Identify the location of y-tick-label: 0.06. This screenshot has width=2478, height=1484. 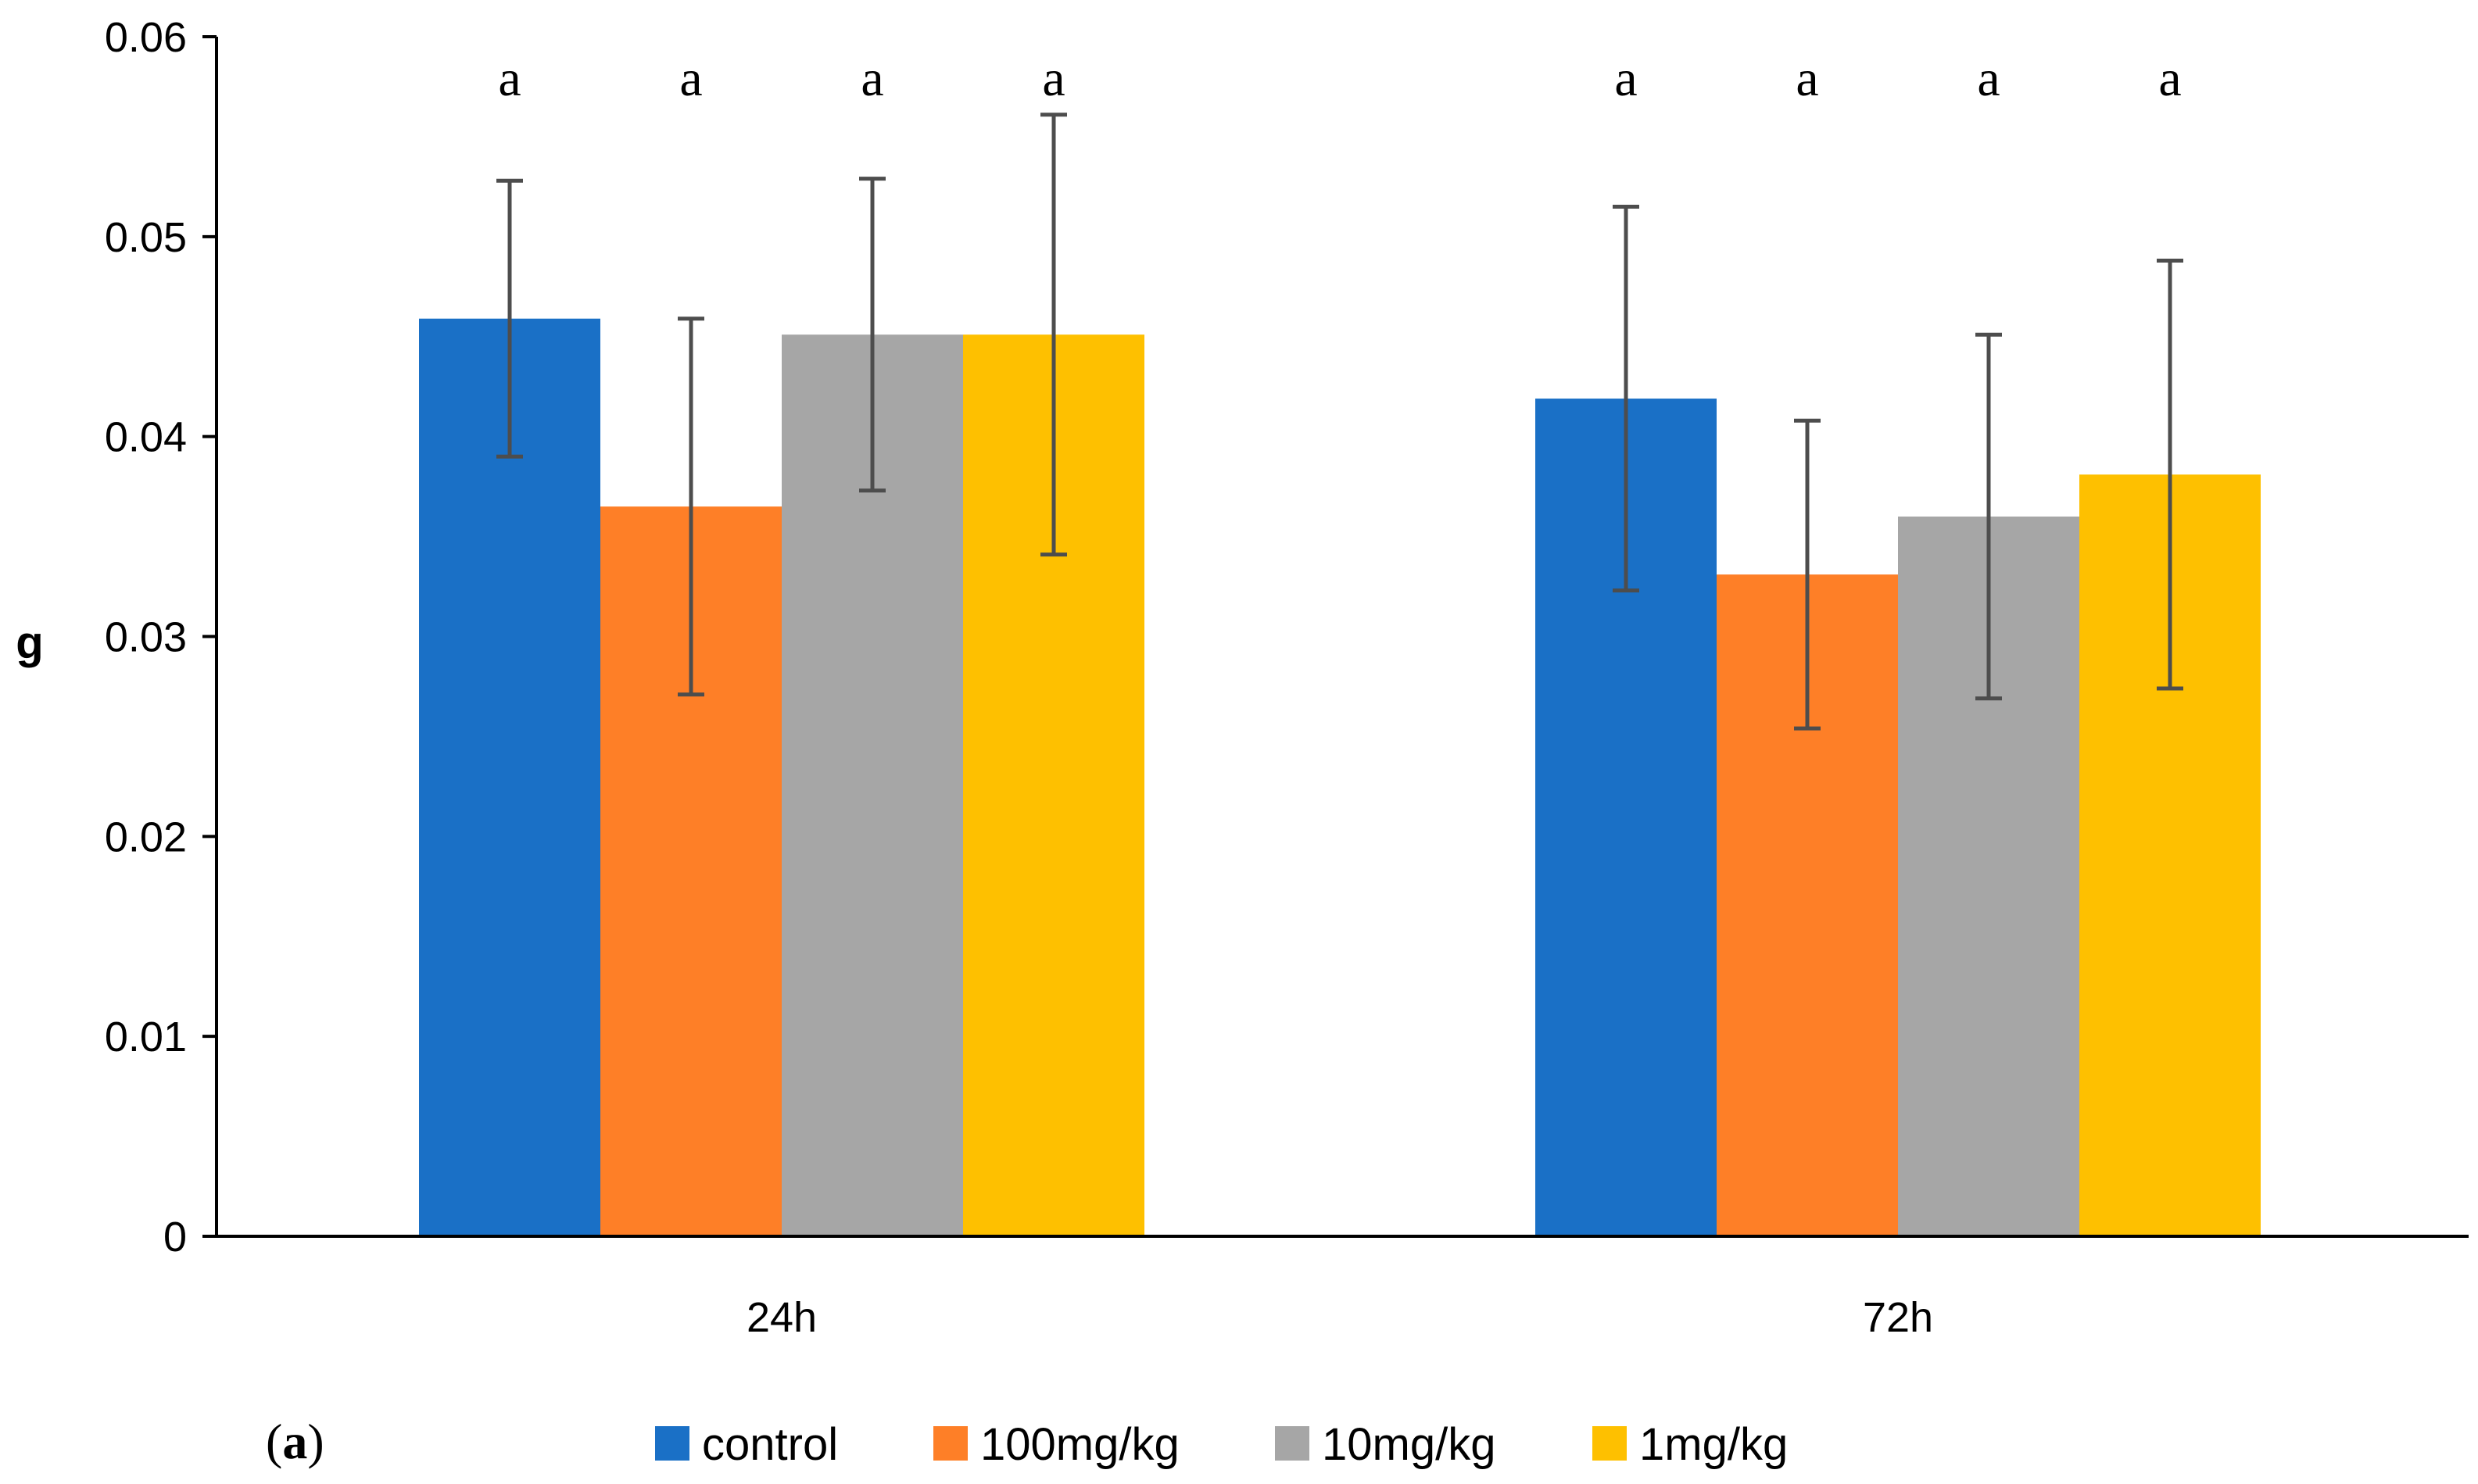
(146, 37).